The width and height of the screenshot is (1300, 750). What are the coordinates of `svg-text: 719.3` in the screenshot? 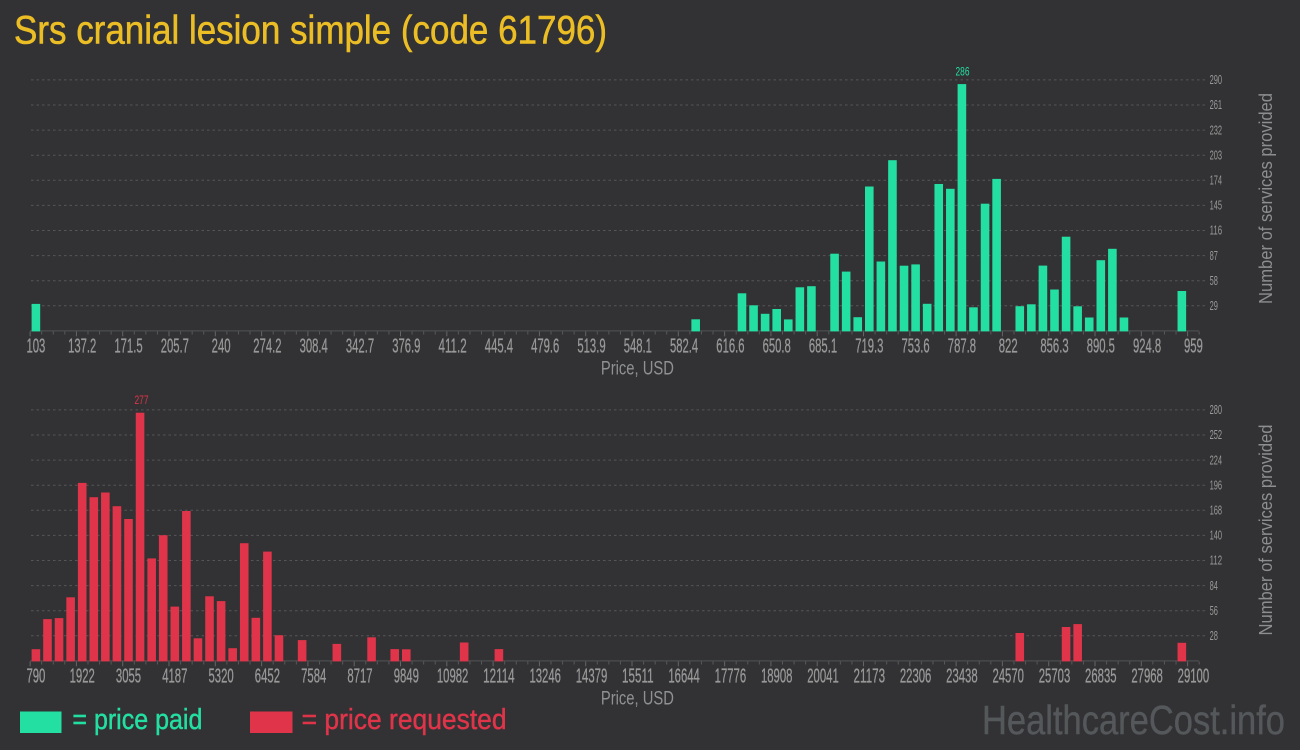 It's located at (869, 346).